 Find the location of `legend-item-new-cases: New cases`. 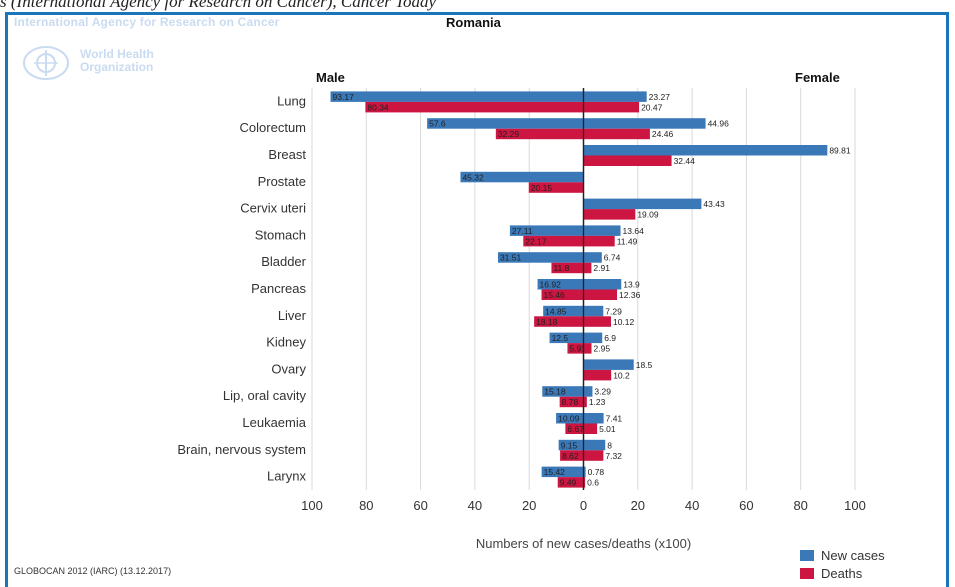

legend-item-new-cases: New cases is located at coordinates (842, 555).